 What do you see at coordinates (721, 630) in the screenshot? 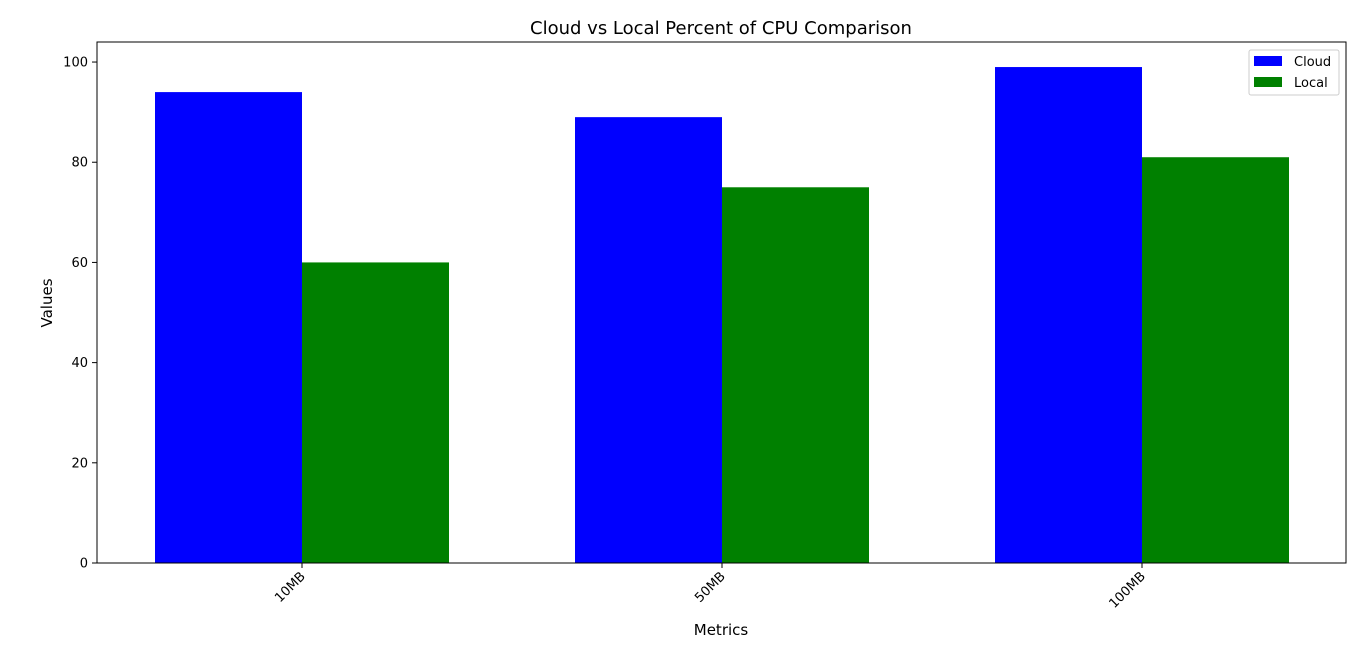
I see `x-axis-label: Metrics` at bounding box center [721, 630].